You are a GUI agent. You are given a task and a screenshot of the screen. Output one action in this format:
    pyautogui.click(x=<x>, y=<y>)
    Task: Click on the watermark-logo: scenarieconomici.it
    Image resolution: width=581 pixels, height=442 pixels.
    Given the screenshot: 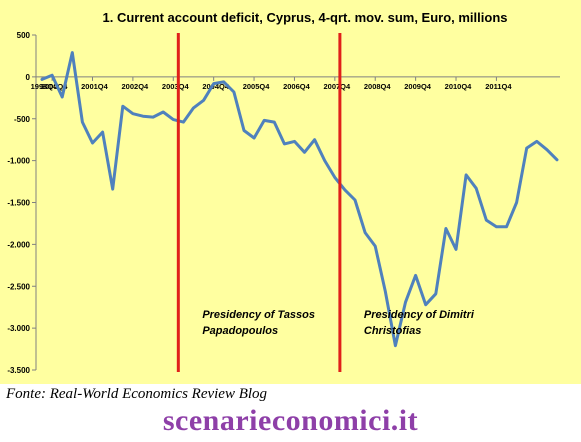 What is the action you would take?
    pyautogui.click(x=290, y=420)
    